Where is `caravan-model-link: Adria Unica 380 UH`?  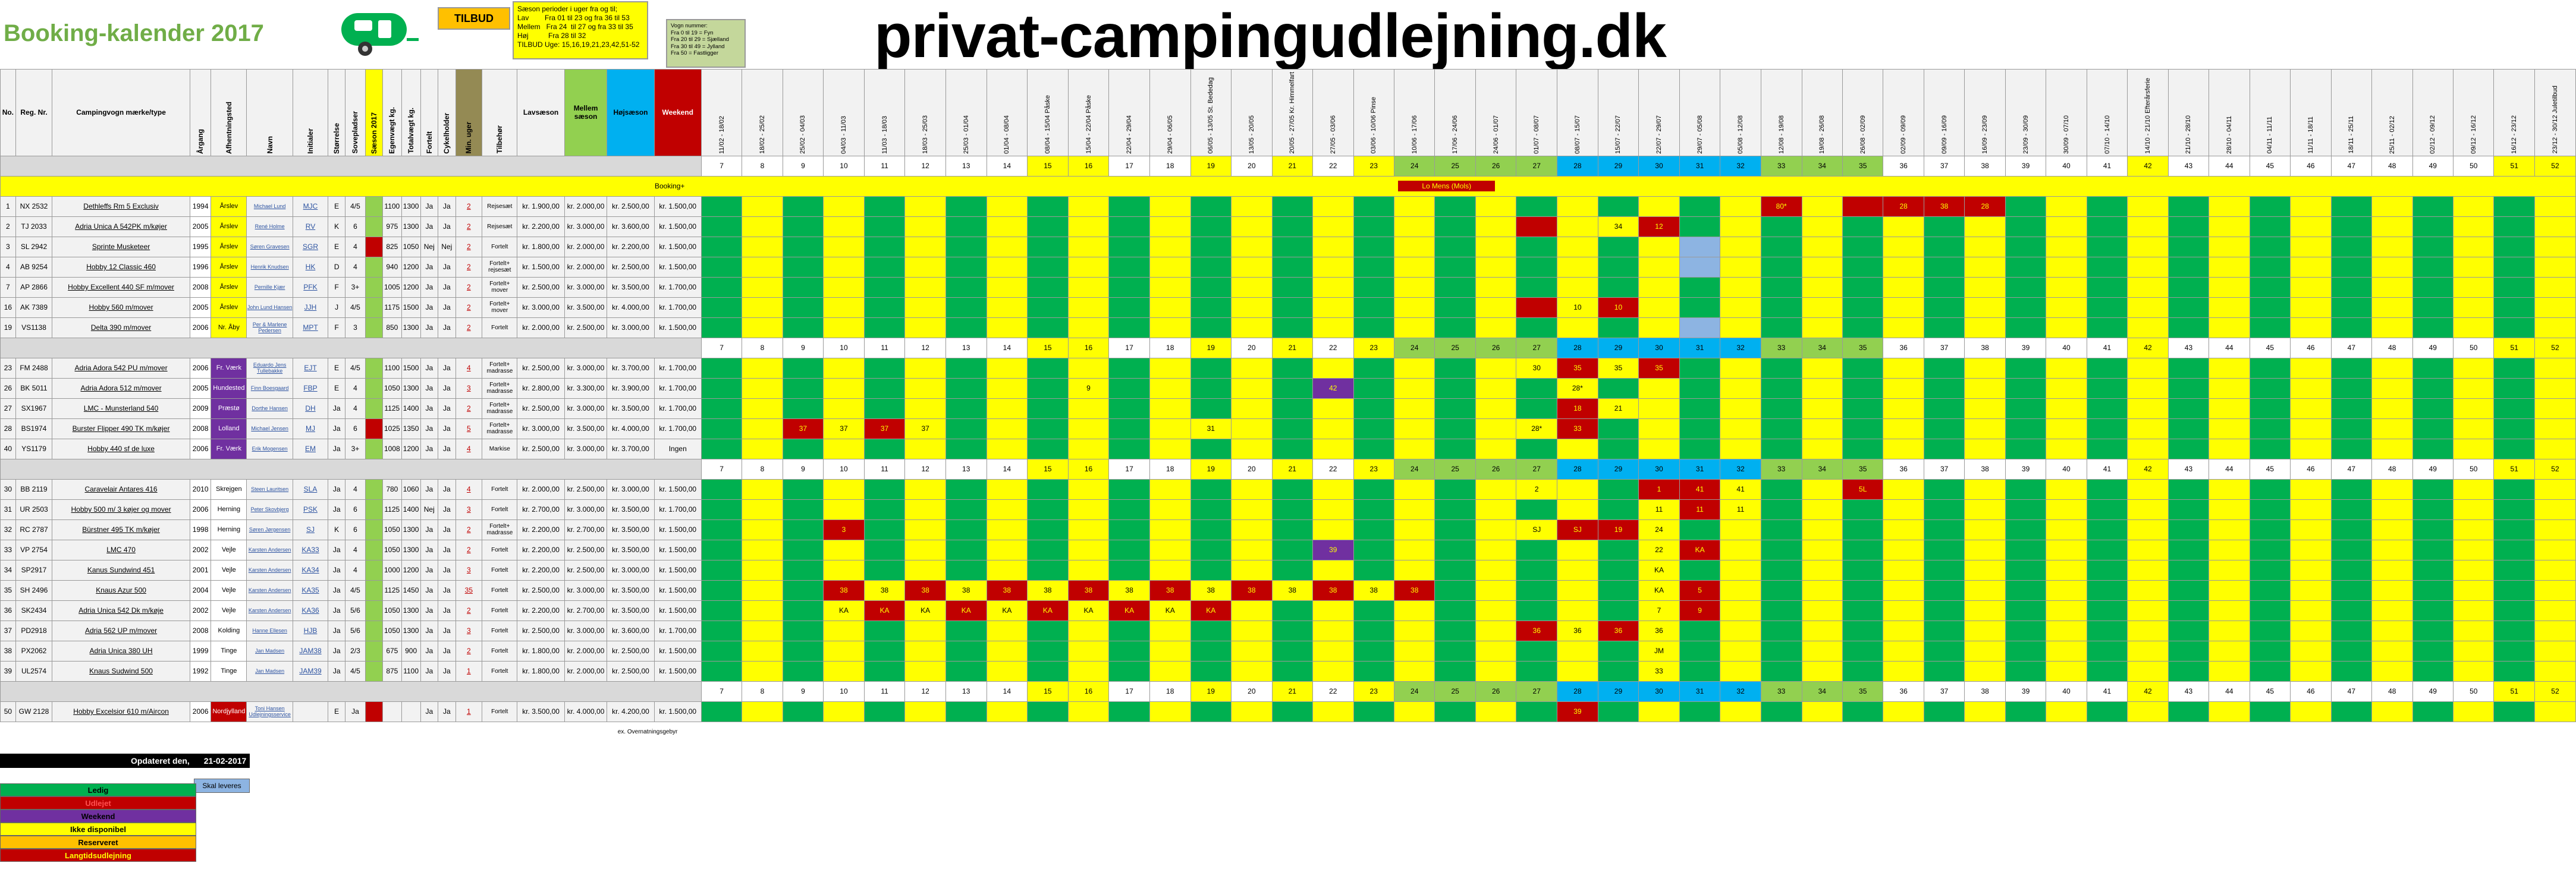 caravan-model-link: Adria Unica 380 UH is located at coordinates (121, 651).